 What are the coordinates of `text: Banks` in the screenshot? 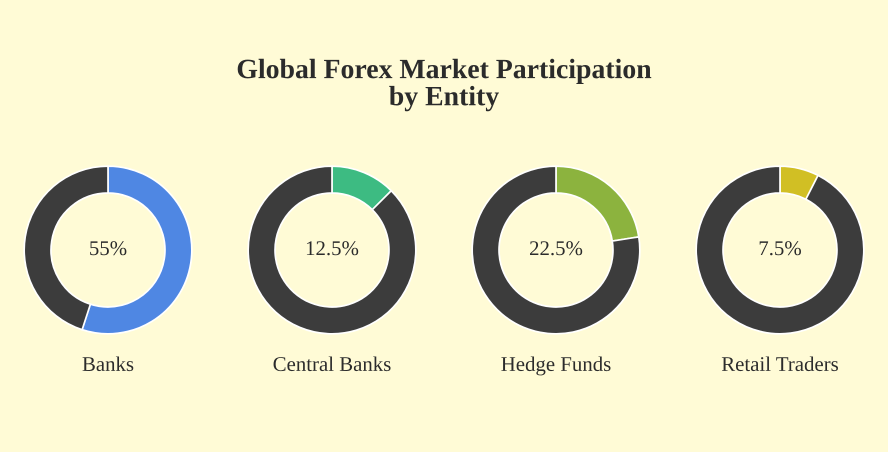 It's located at (108, 364).